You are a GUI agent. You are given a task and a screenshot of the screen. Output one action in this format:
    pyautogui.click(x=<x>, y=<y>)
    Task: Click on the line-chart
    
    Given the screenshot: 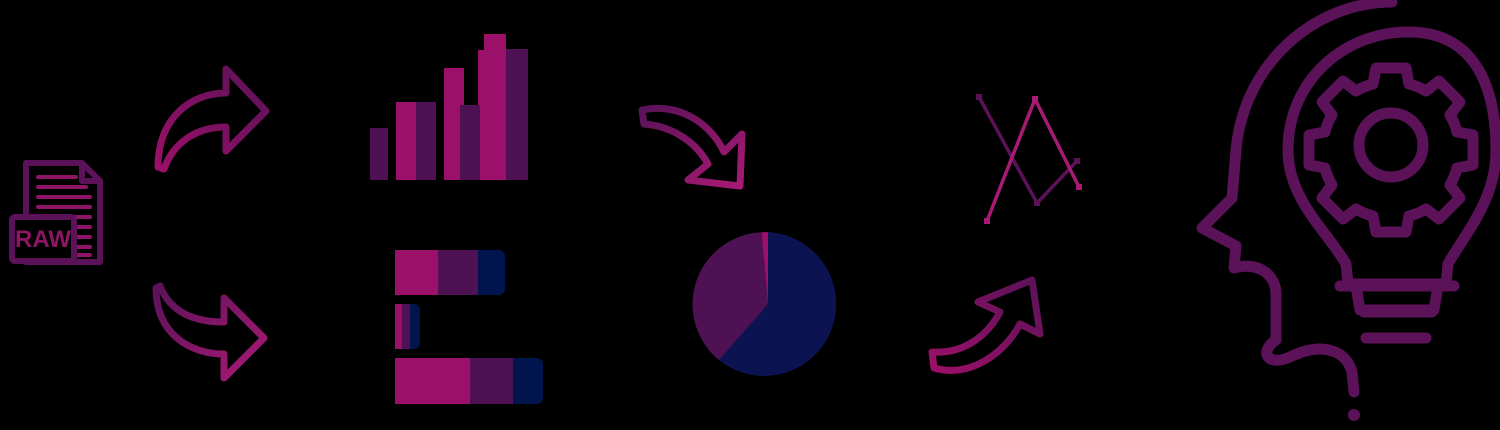 What is the action you would take?
    pyautogui.click(x=1027, y=155)
    